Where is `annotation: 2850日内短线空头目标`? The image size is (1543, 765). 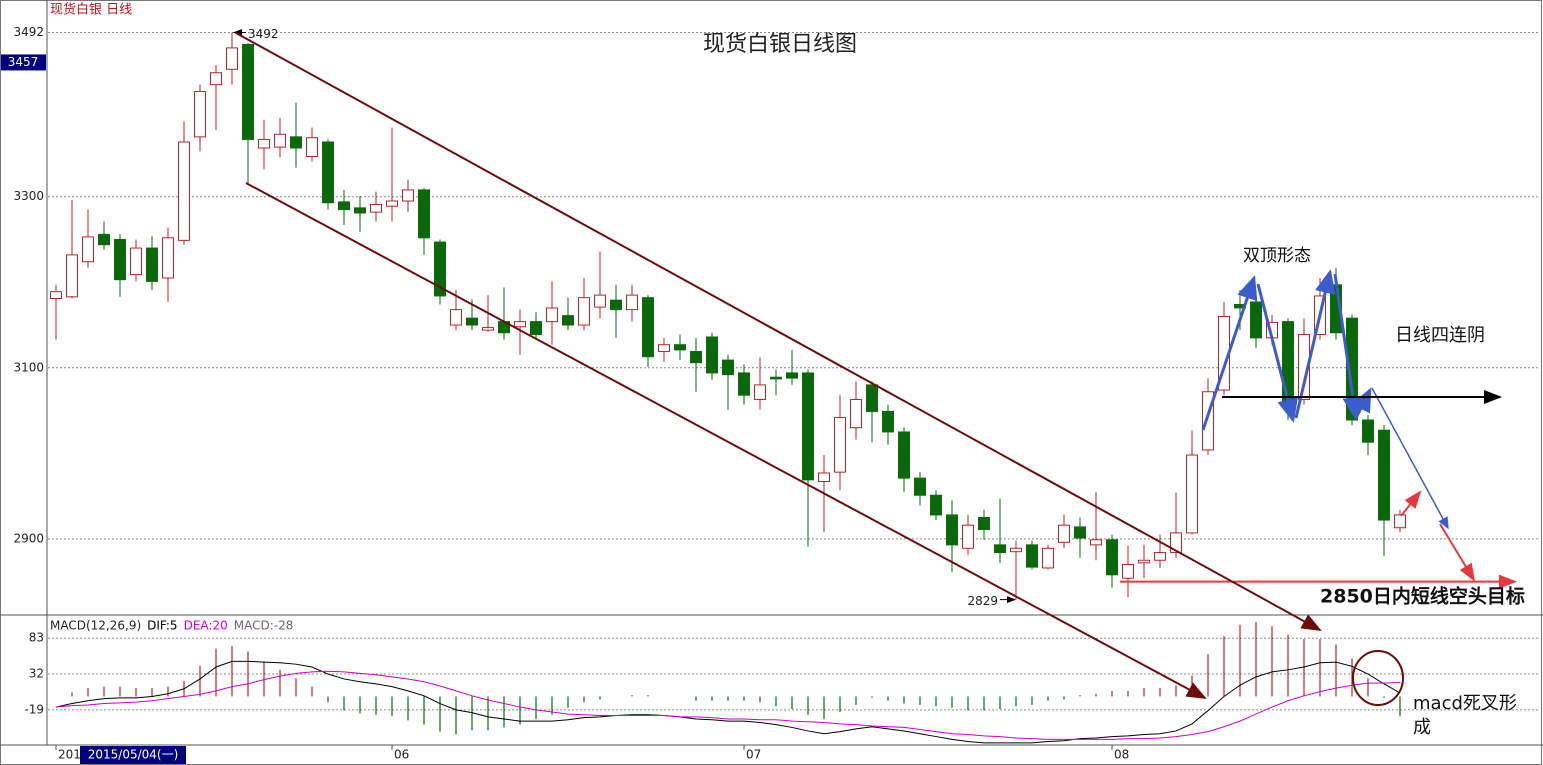 annotation: 2850日内短线空头目标 is located at coordinates (1422, 596).